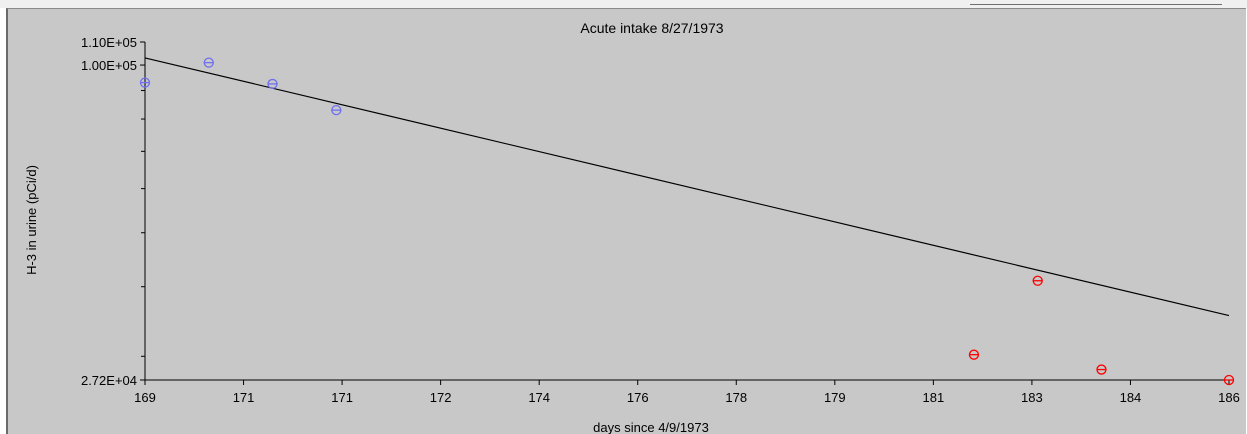 This screenshot has width=1247, height=434. Describe the element at coordinates (109, 380) in the screenshot. I see `y-tick-label: 2.72E+04` at that location.